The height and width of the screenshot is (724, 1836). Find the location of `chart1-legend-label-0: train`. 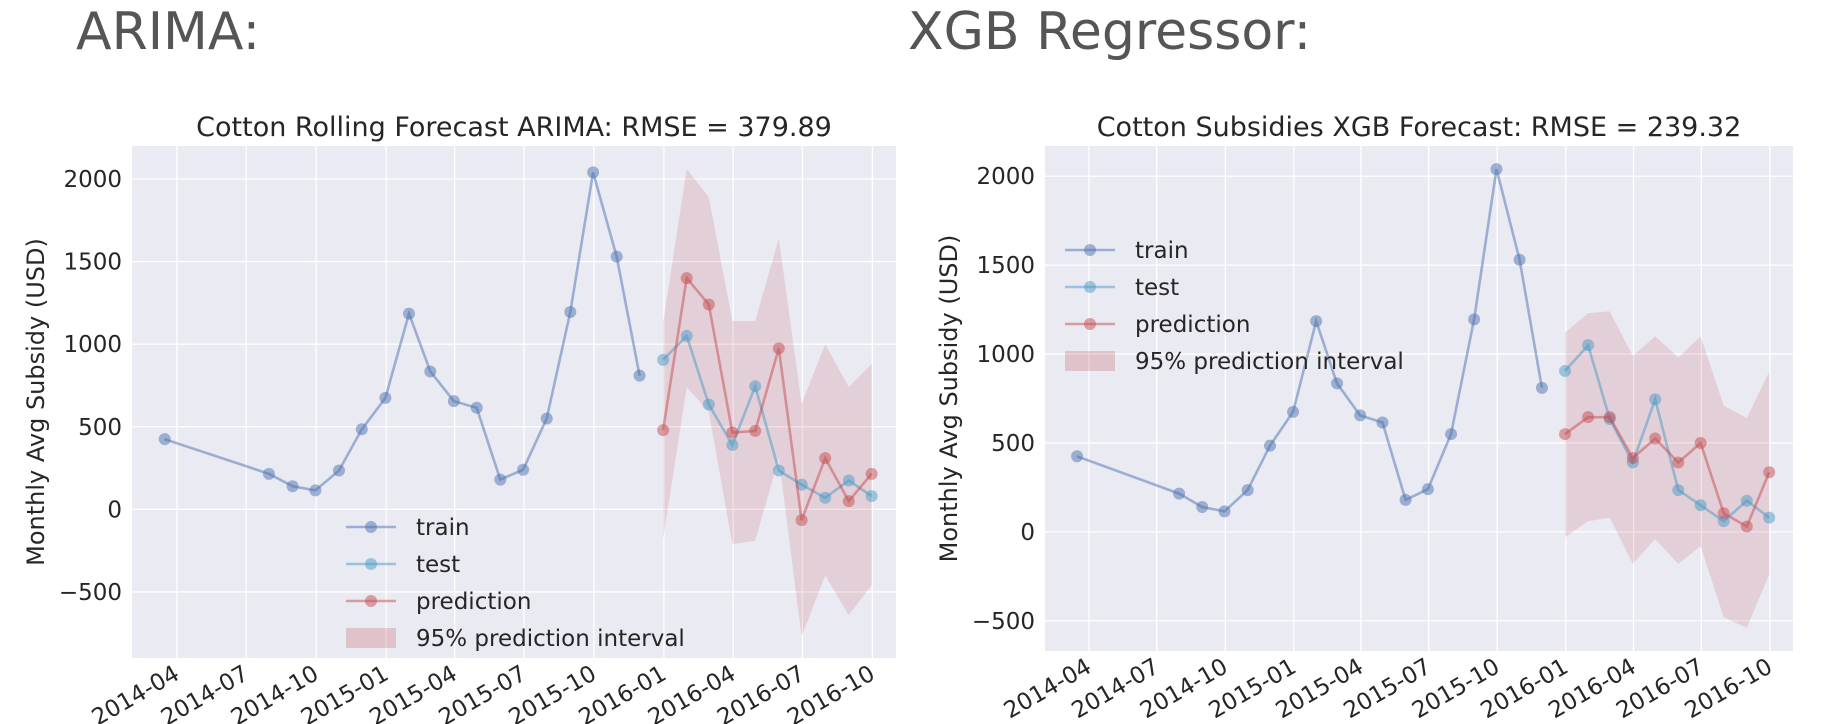

chart1-legend-label-0: train is located at coordinates (1162, 251).